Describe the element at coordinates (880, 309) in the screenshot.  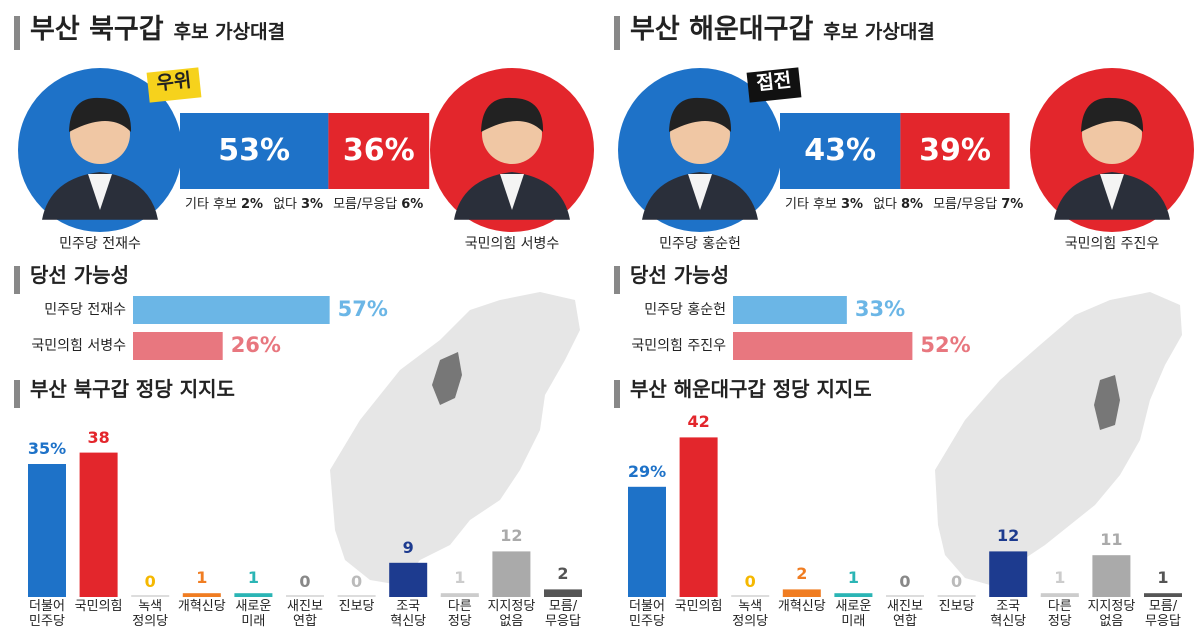
I see `value-label: 33%` at that location.